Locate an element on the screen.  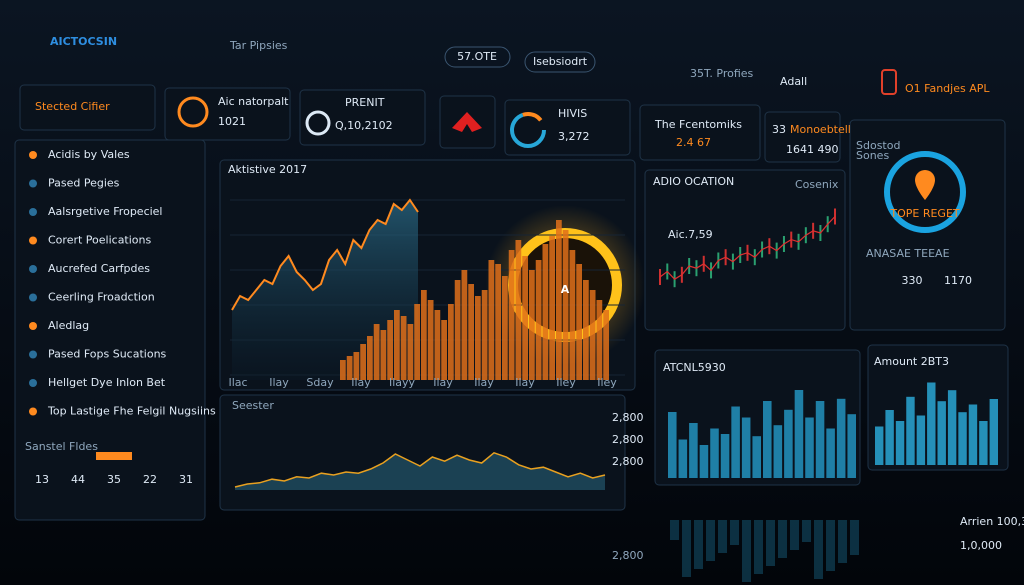
menu-item: Hellget Dye Inlon Bet is located at coordinates (107, 382).